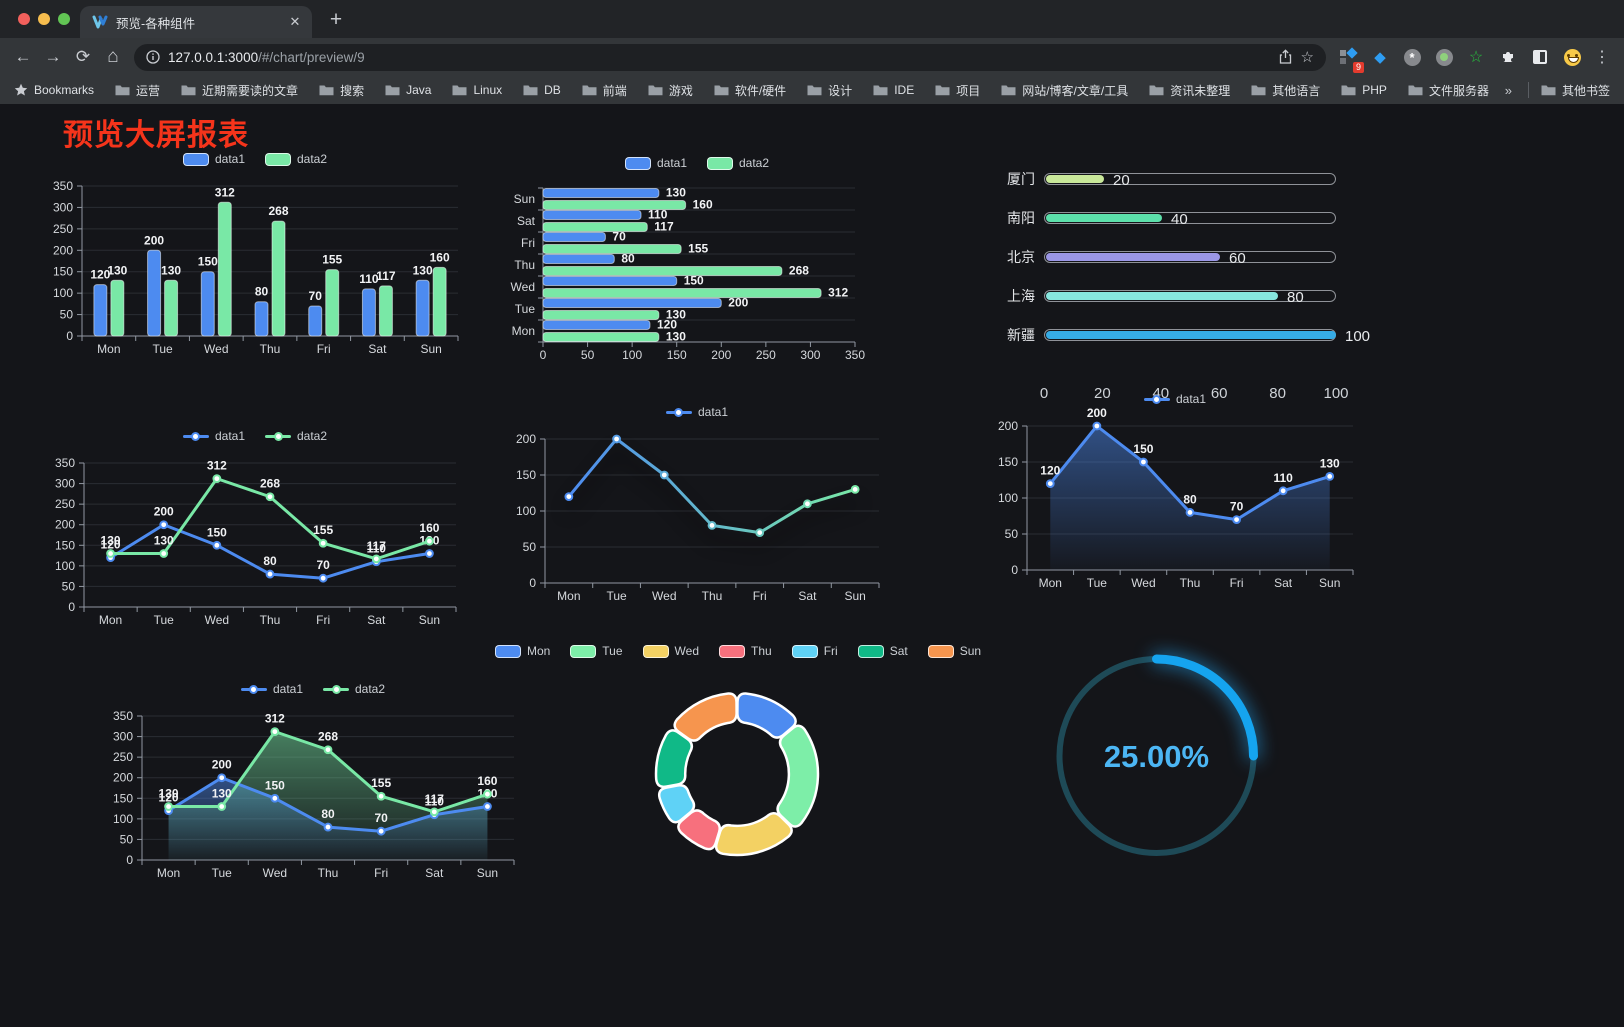 This screenshot has height=1027, width=1624. I want to click on bookmark-item-5: DB, so click(542, 90).